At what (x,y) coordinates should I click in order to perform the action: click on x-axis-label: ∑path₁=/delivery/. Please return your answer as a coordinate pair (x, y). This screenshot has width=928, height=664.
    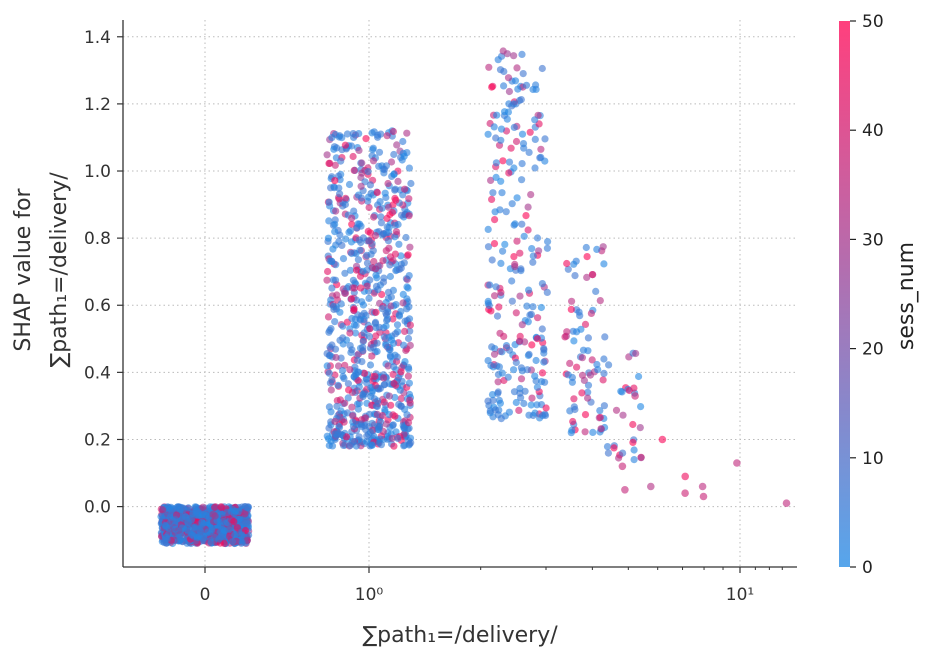
    Looking at the image, I should click on (460, 635).